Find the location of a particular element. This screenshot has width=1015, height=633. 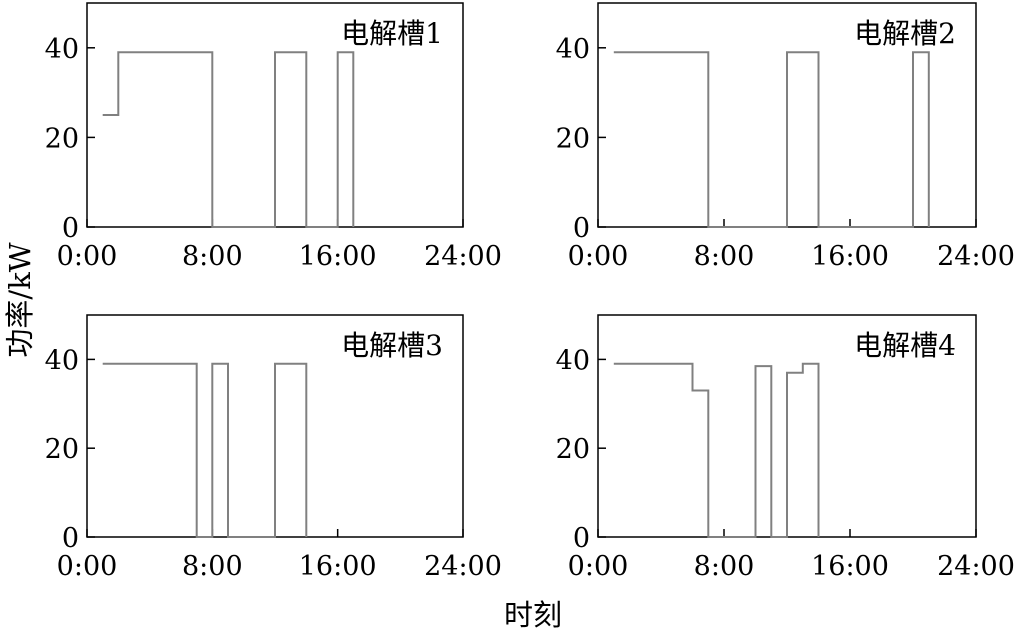

panel-3-x-tick-label-3: 24:00 is located at coordinates (463, 566).